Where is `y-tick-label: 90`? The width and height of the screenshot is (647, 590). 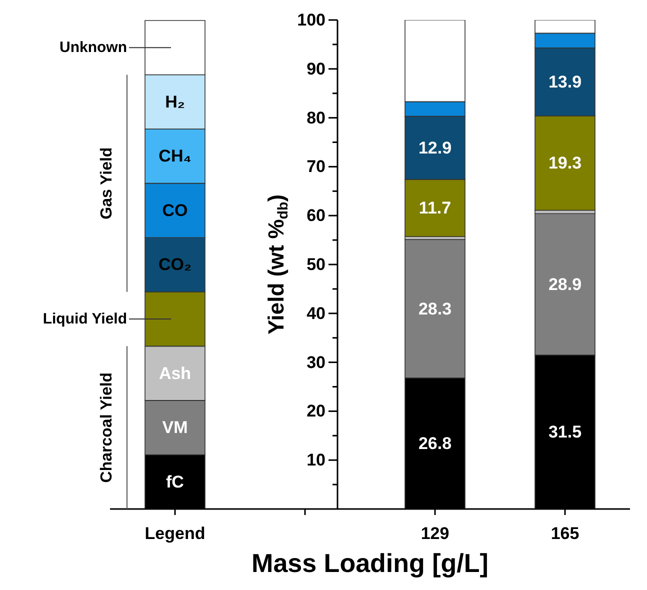 y-tick-label: 90 is located at coordinates (316, 68).